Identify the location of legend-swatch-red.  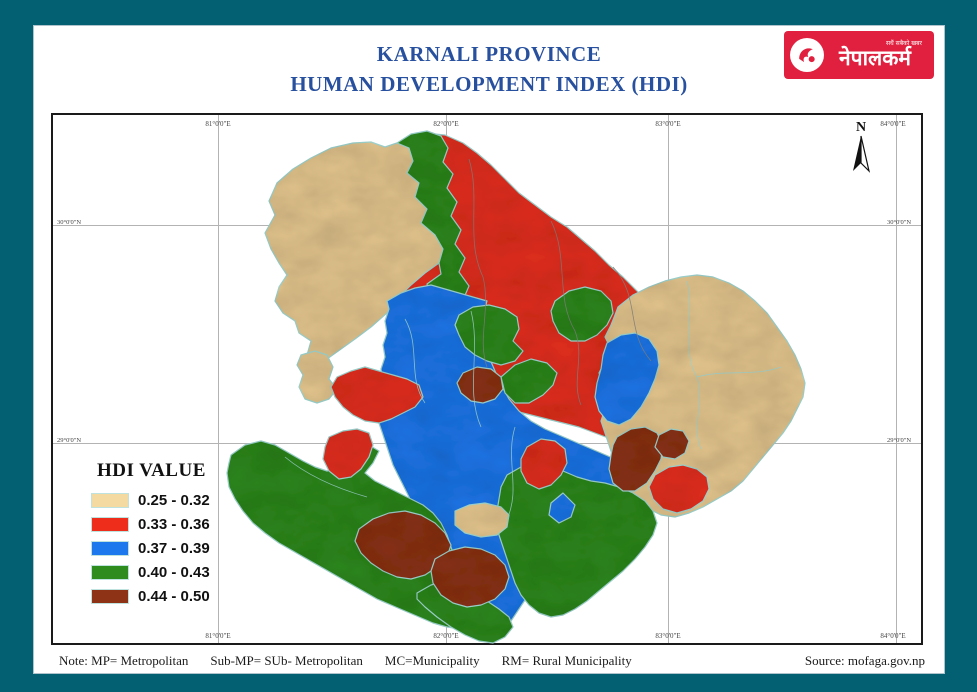
(110, 524).